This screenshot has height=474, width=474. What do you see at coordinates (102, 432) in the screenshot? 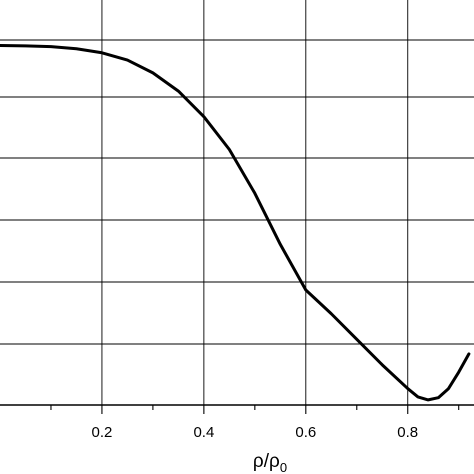
I see `x-tick-label-0: 0.2` at bounding box center [102, 432].